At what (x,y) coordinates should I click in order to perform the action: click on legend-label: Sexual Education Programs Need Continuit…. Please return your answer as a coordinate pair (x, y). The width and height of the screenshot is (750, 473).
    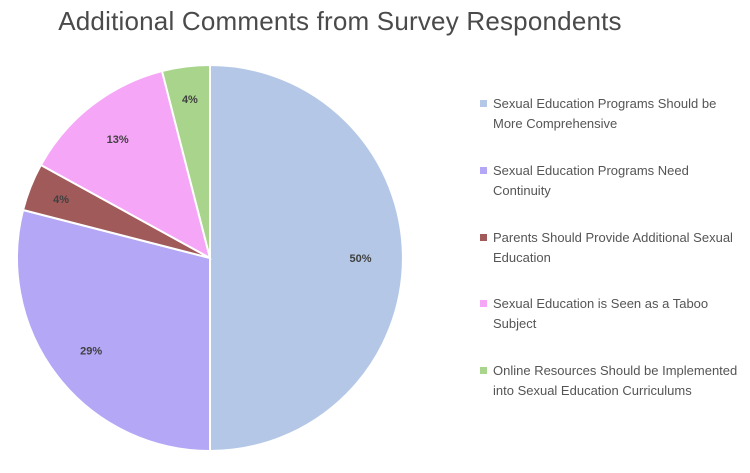
    Looking at the image, I should click on (591, 180).